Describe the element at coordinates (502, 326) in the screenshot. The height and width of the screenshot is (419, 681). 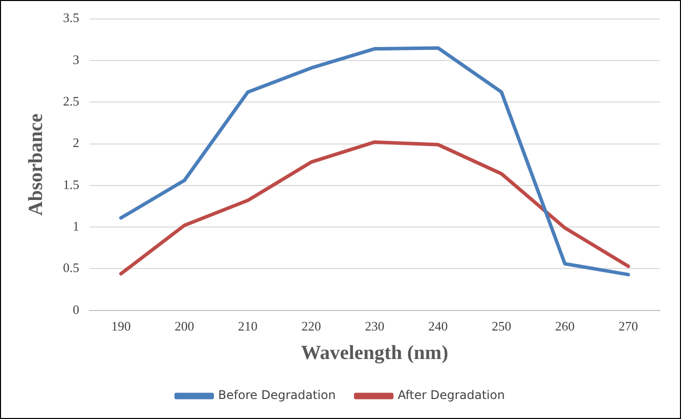
I see `x-tick-label: 250` at that location.